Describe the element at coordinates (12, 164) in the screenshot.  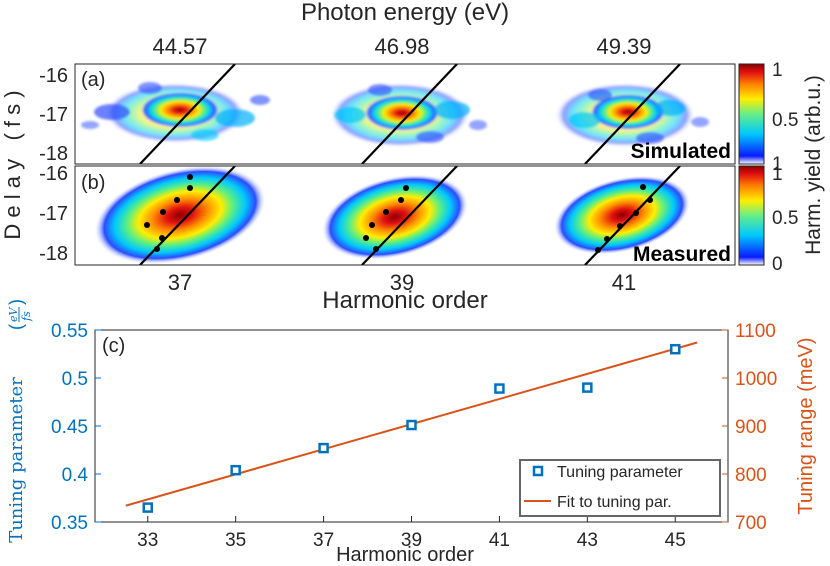
I see `delay-axis-title: D e l a y ( f s )` at that location.